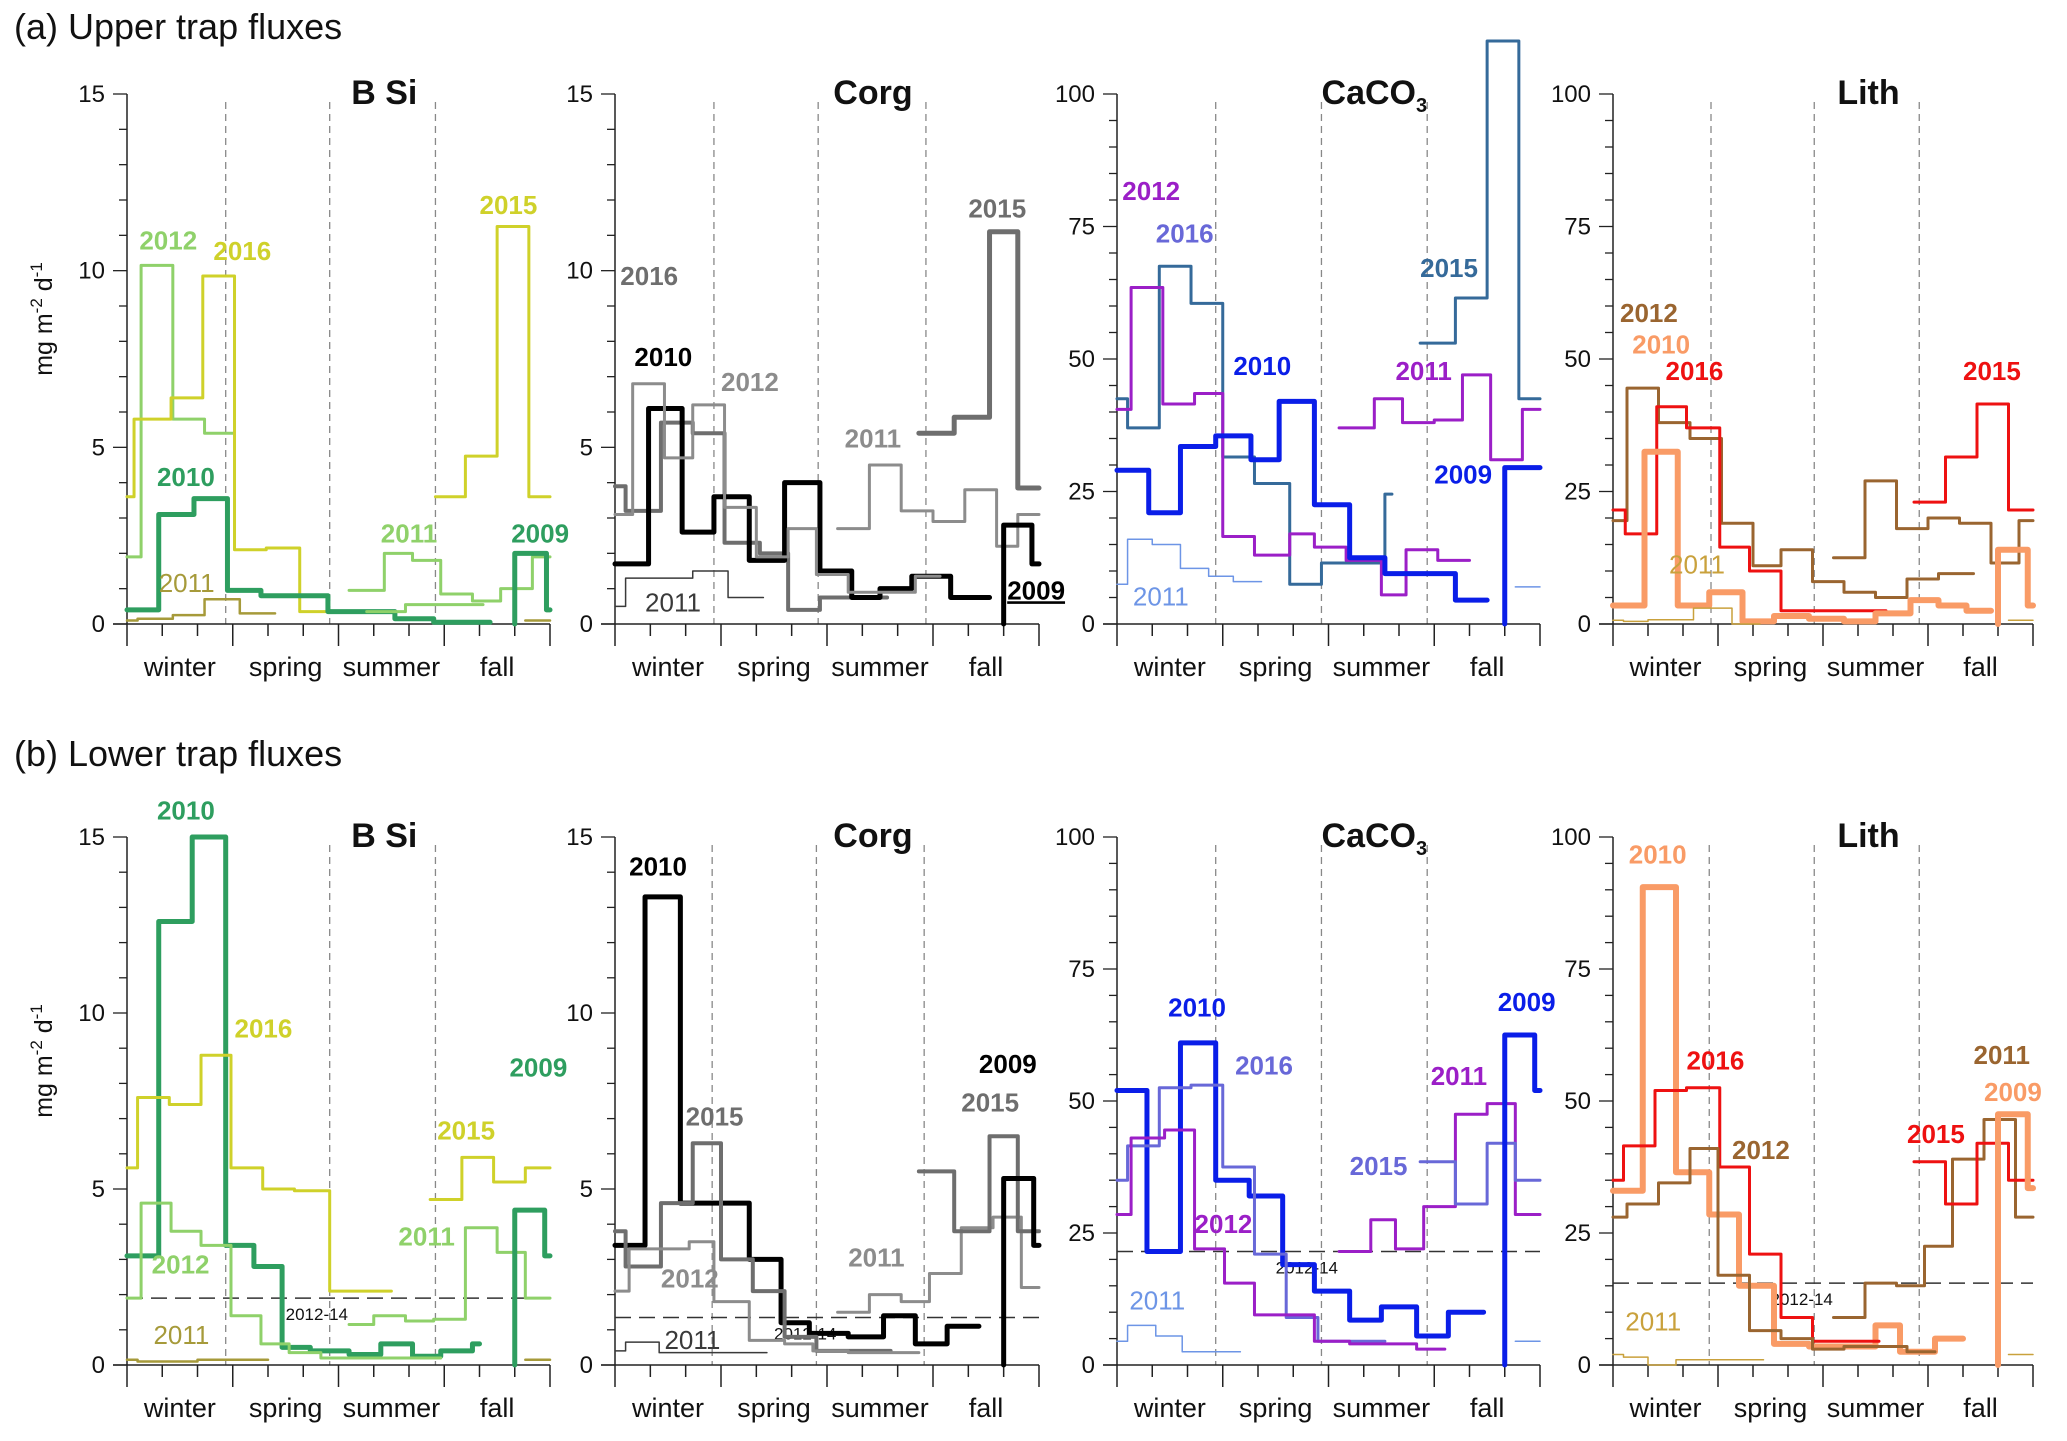 This screenshot has height=1441, width=2067. Describe the element at coordinates (42, 1061) in the screenshot. I see `y-axis-label: mg m-2 d-1` at that location.